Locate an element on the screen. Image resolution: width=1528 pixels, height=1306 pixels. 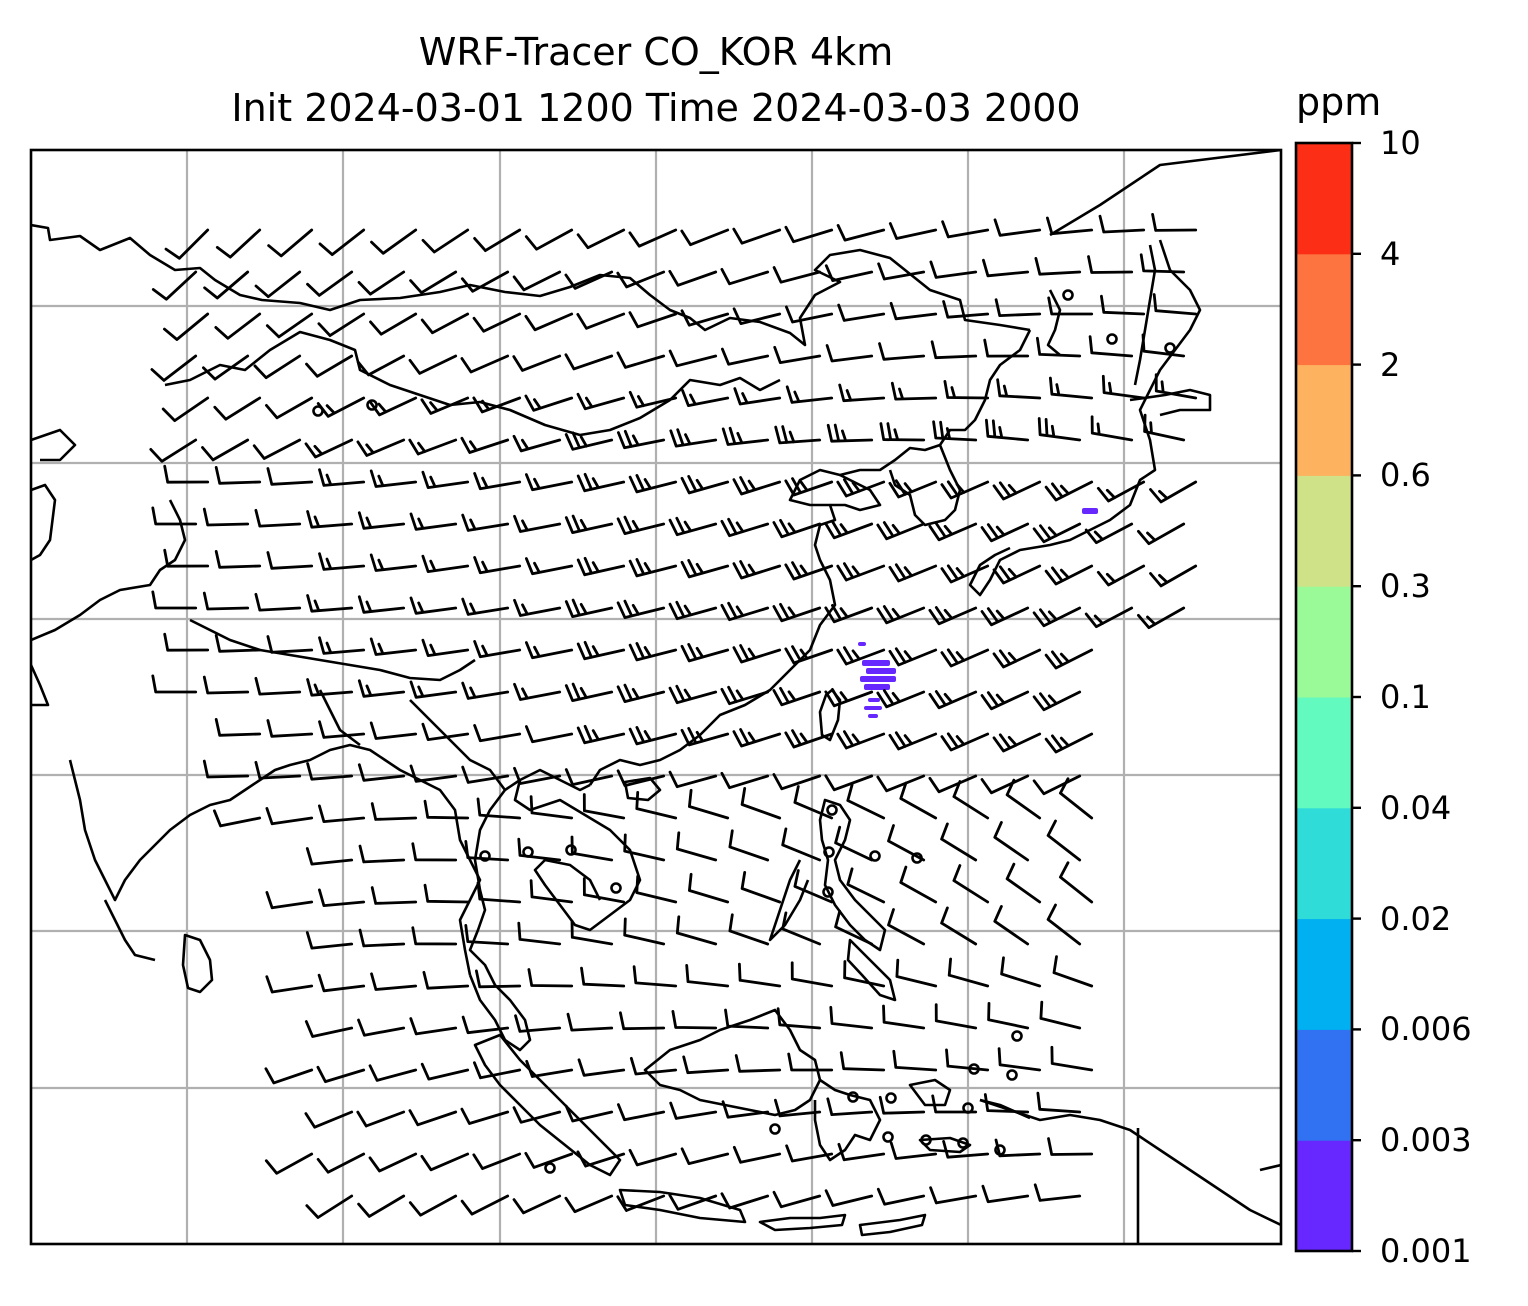
colorbar-tick-label: 0.02 is located at coordinates (1416, 918).